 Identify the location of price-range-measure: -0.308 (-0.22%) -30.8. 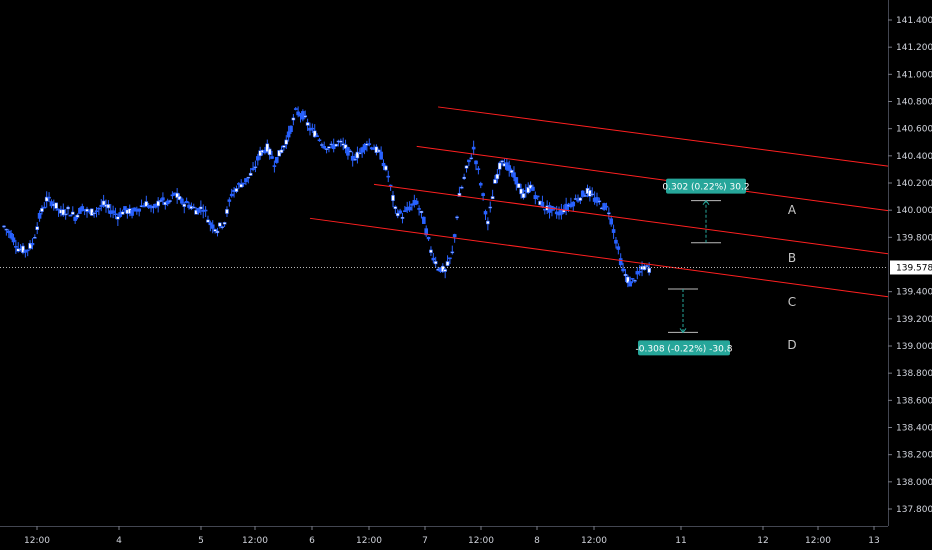
(684, 322).